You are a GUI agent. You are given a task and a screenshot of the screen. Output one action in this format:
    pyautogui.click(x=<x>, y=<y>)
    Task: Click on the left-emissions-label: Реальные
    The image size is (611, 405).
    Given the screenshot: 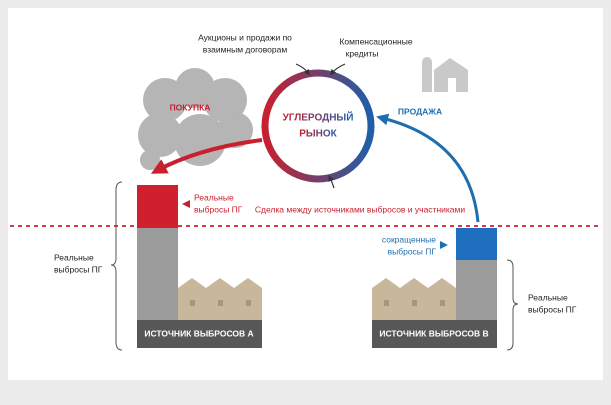 What is the action you would take?
    pyautogui.click(x=74, y=257)
    